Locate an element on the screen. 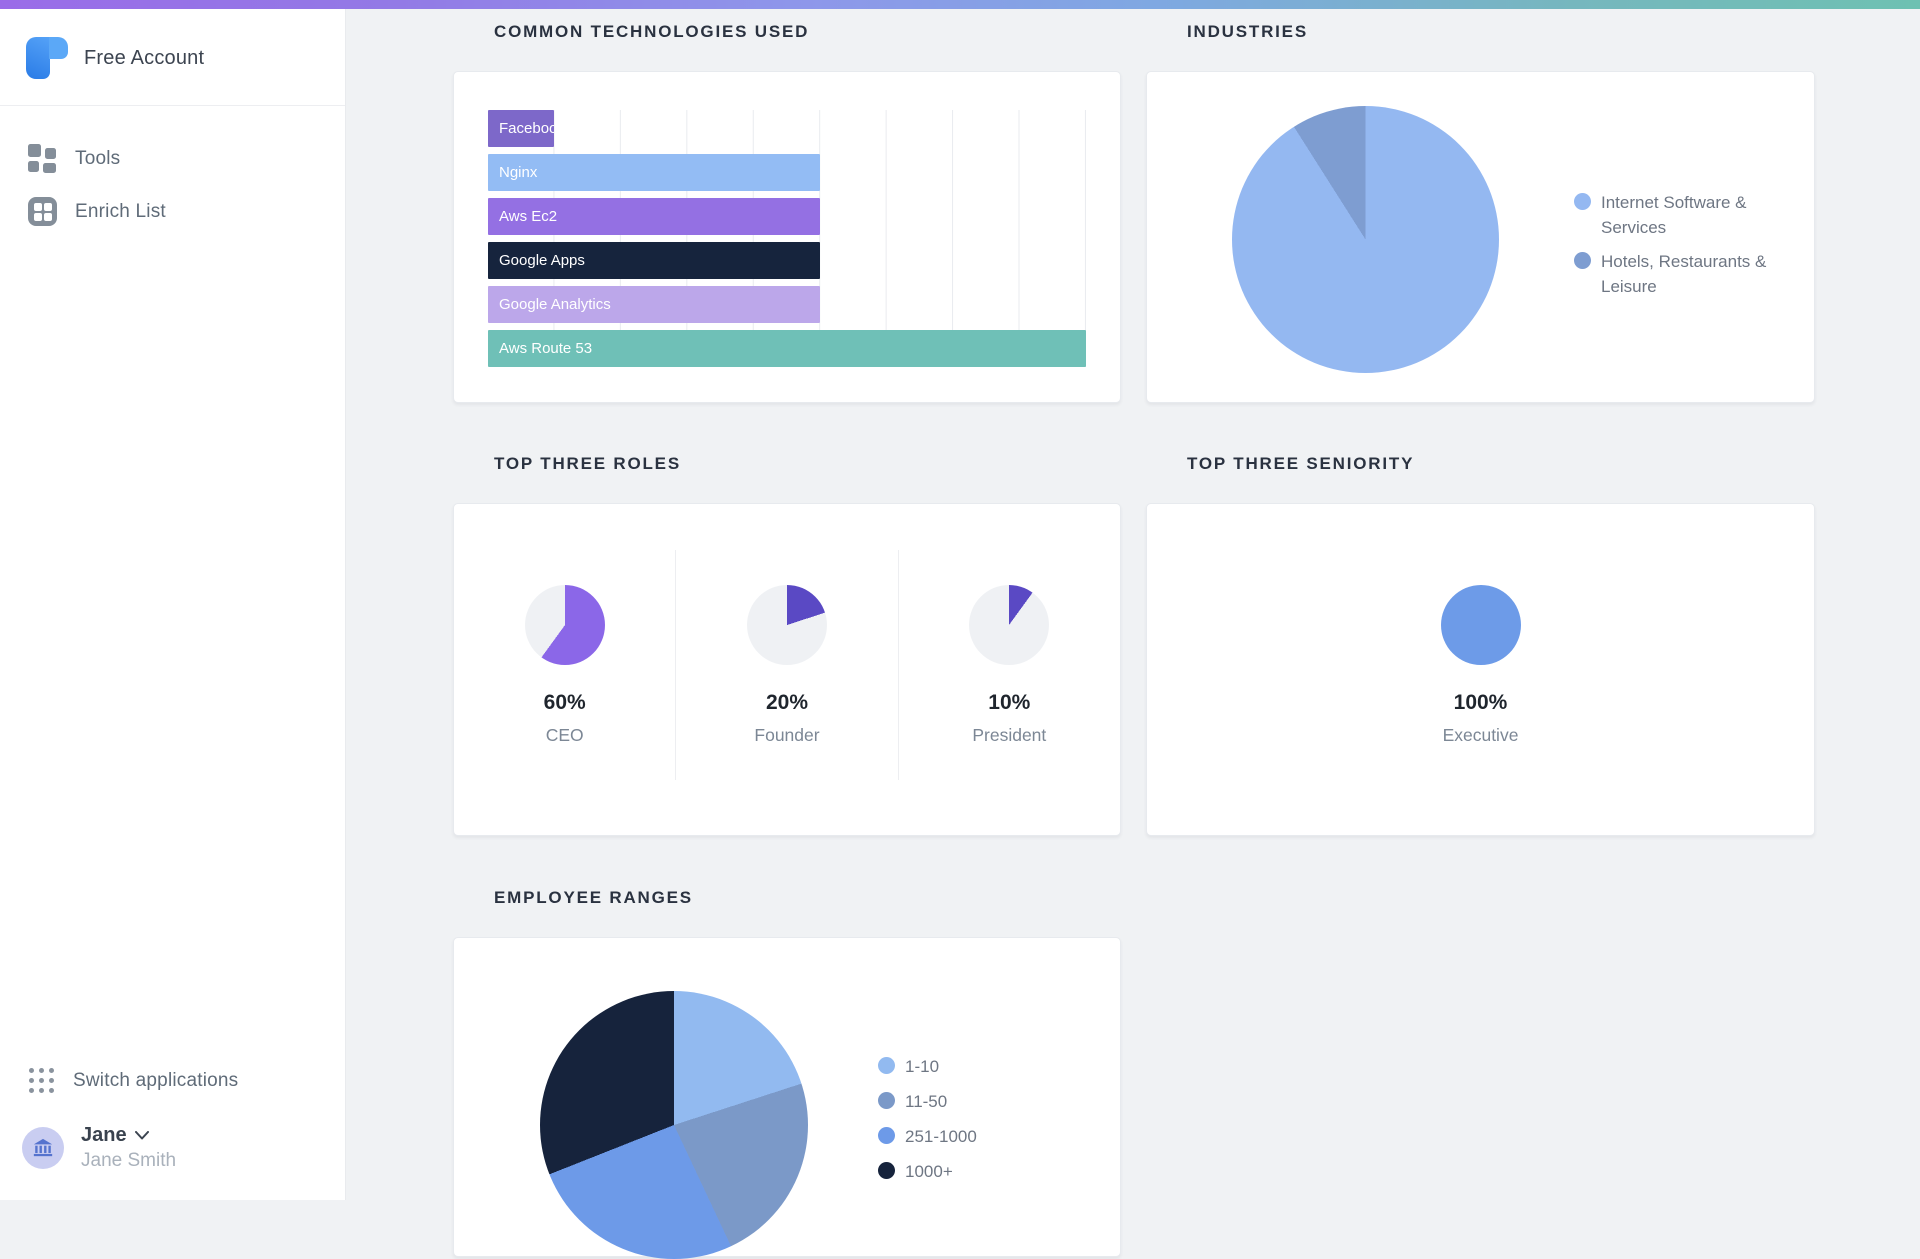 The width and height of the screenshot is (1920, 1259). seniority-card: 100% Executive is located at coordinates (1480, 669).